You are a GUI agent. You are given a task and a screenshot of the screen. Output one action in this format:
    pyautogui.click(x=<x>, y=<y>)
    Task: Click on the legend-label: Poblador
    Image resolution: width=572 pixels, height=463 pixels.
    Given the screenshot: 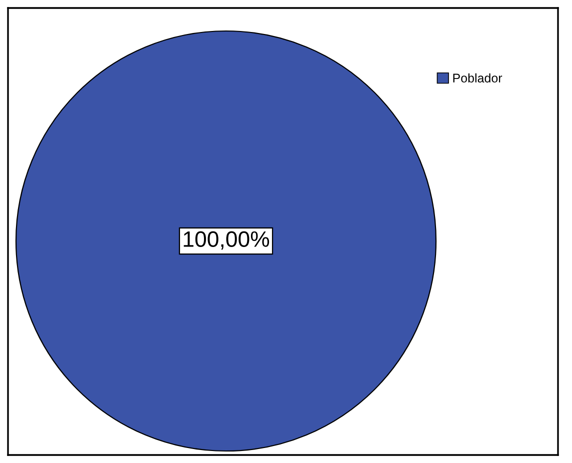 What is the action you would take?
    pyautogui.click(x=477, y=78)
    